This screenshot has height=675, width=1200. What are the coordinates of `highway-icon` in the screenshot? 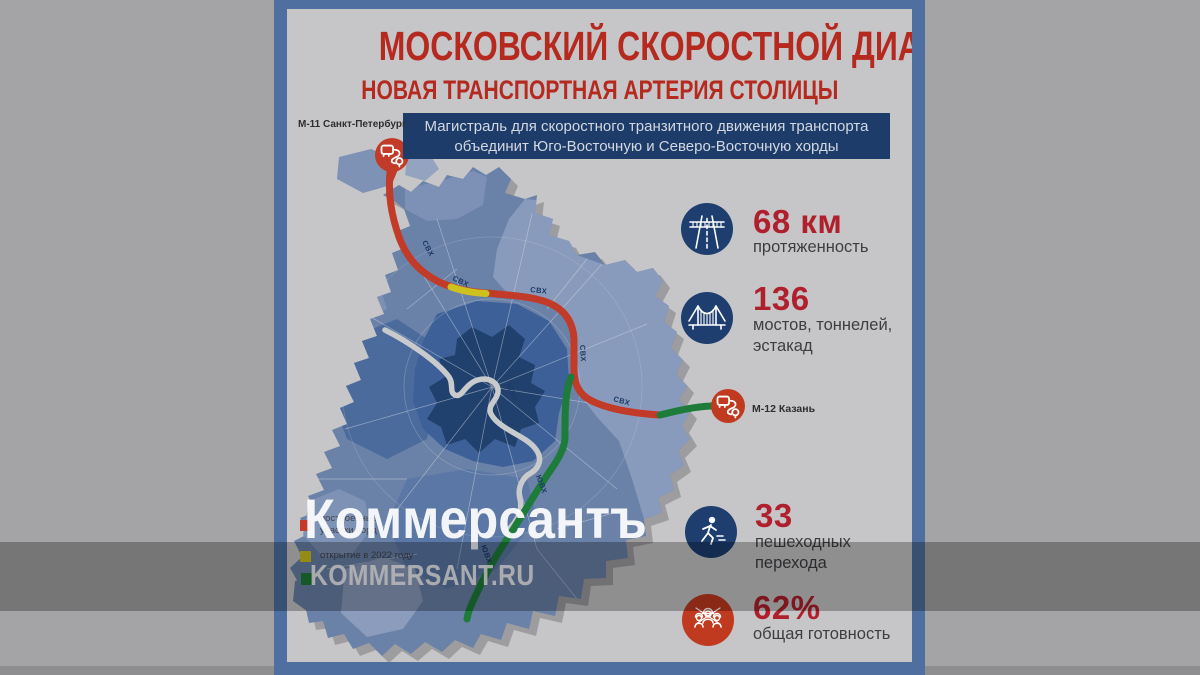 It's located at (707, 229).